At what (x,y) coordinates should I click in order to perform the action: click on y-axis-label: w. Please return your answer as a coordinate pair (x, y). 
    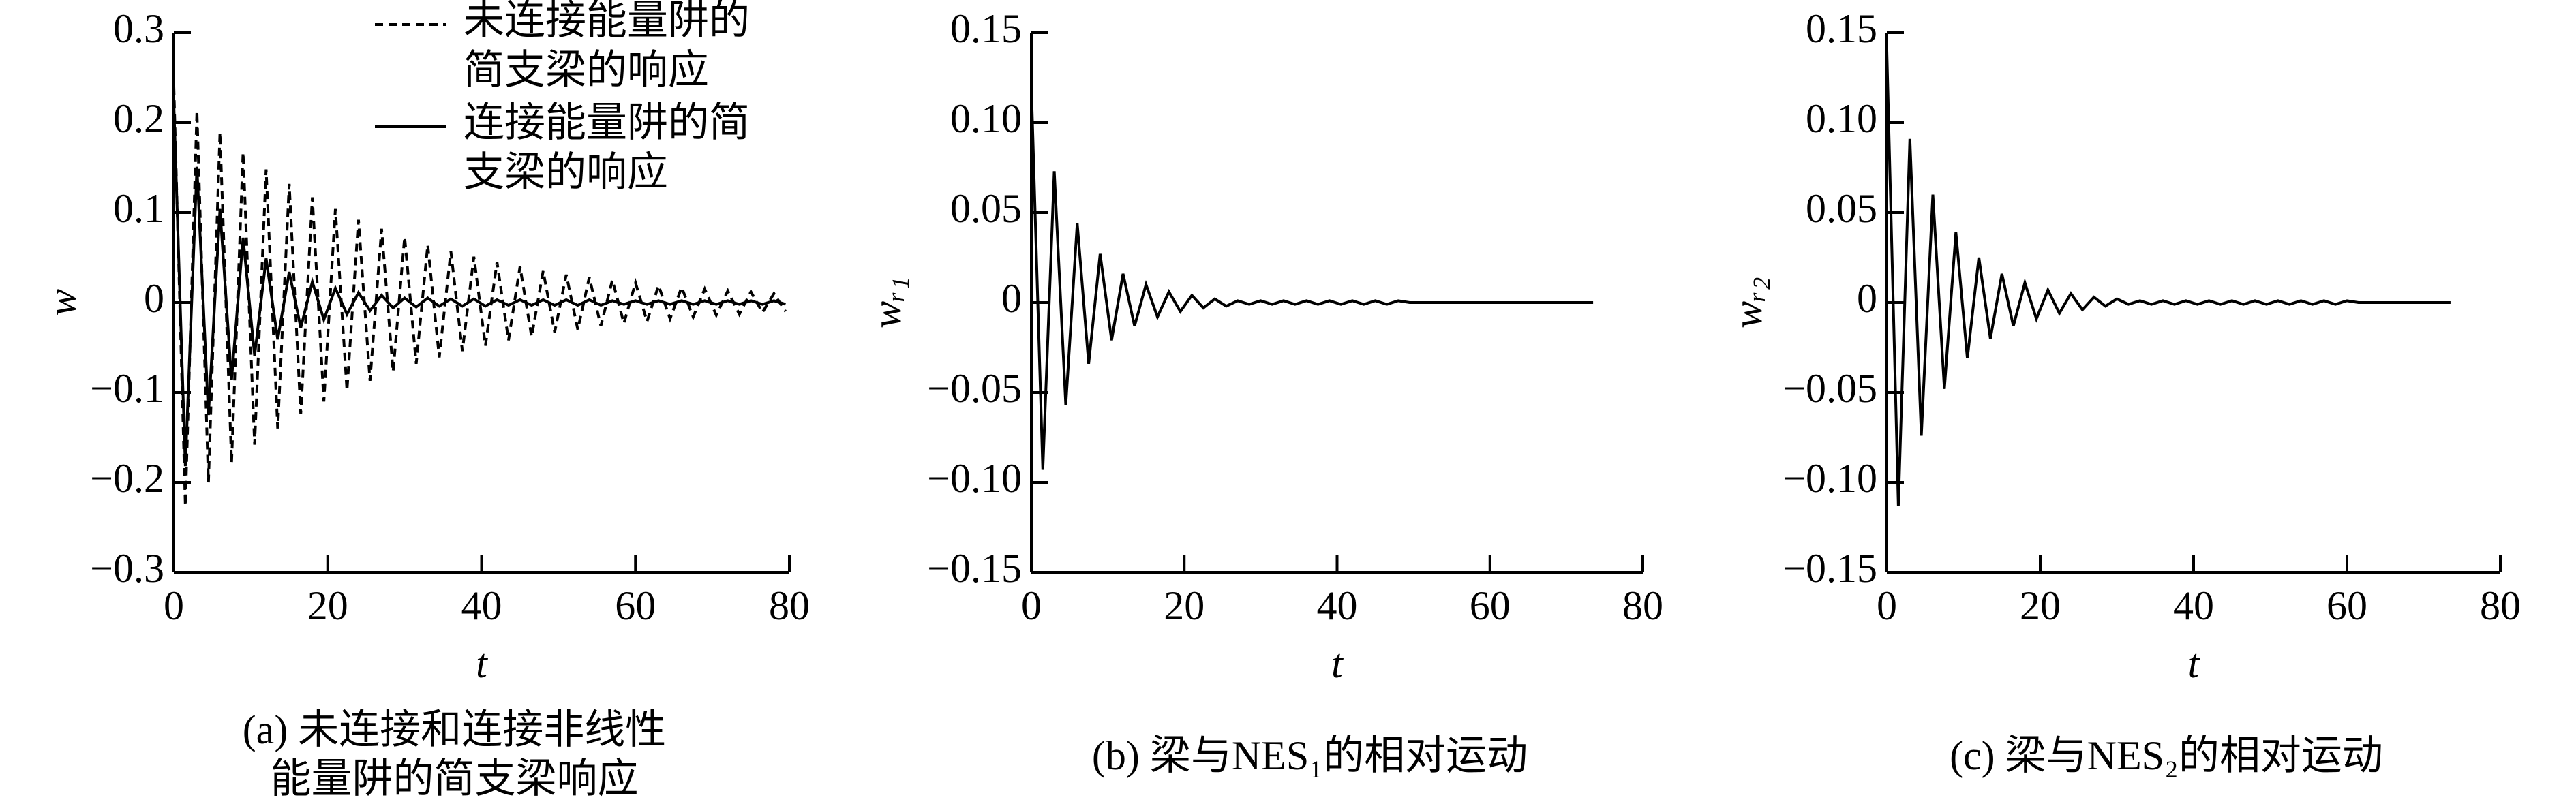
    Looking at the image, I should click on (62, 303).